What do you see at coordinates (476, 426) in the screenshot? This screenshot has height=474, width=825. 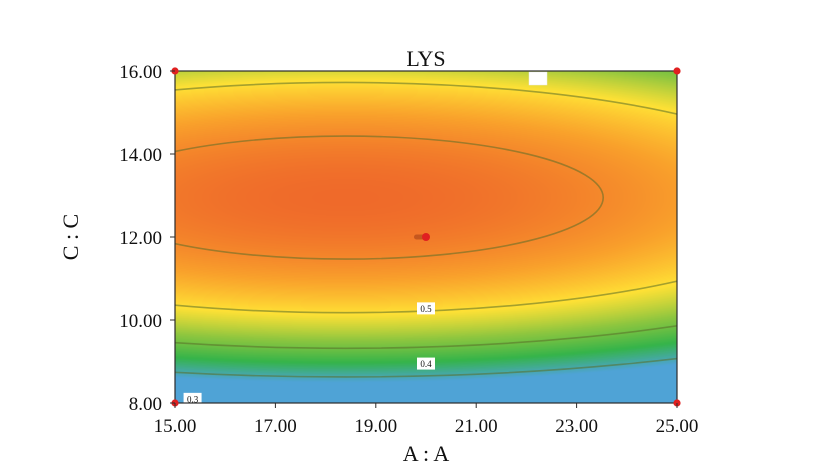 I see `x-tick-label: 21.00` at bounding box center [476, 426].